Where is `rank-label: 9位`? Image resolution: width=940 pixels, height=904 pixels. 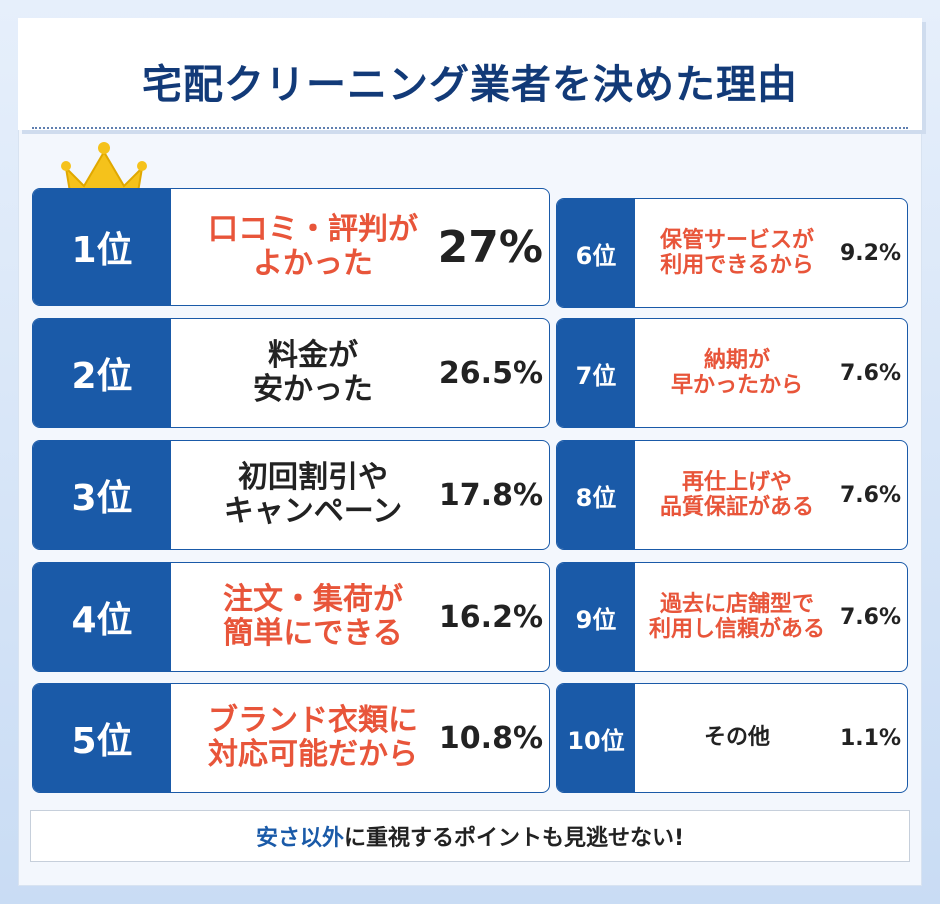 rank-label: 9位 is located at coordinates (596, 617).